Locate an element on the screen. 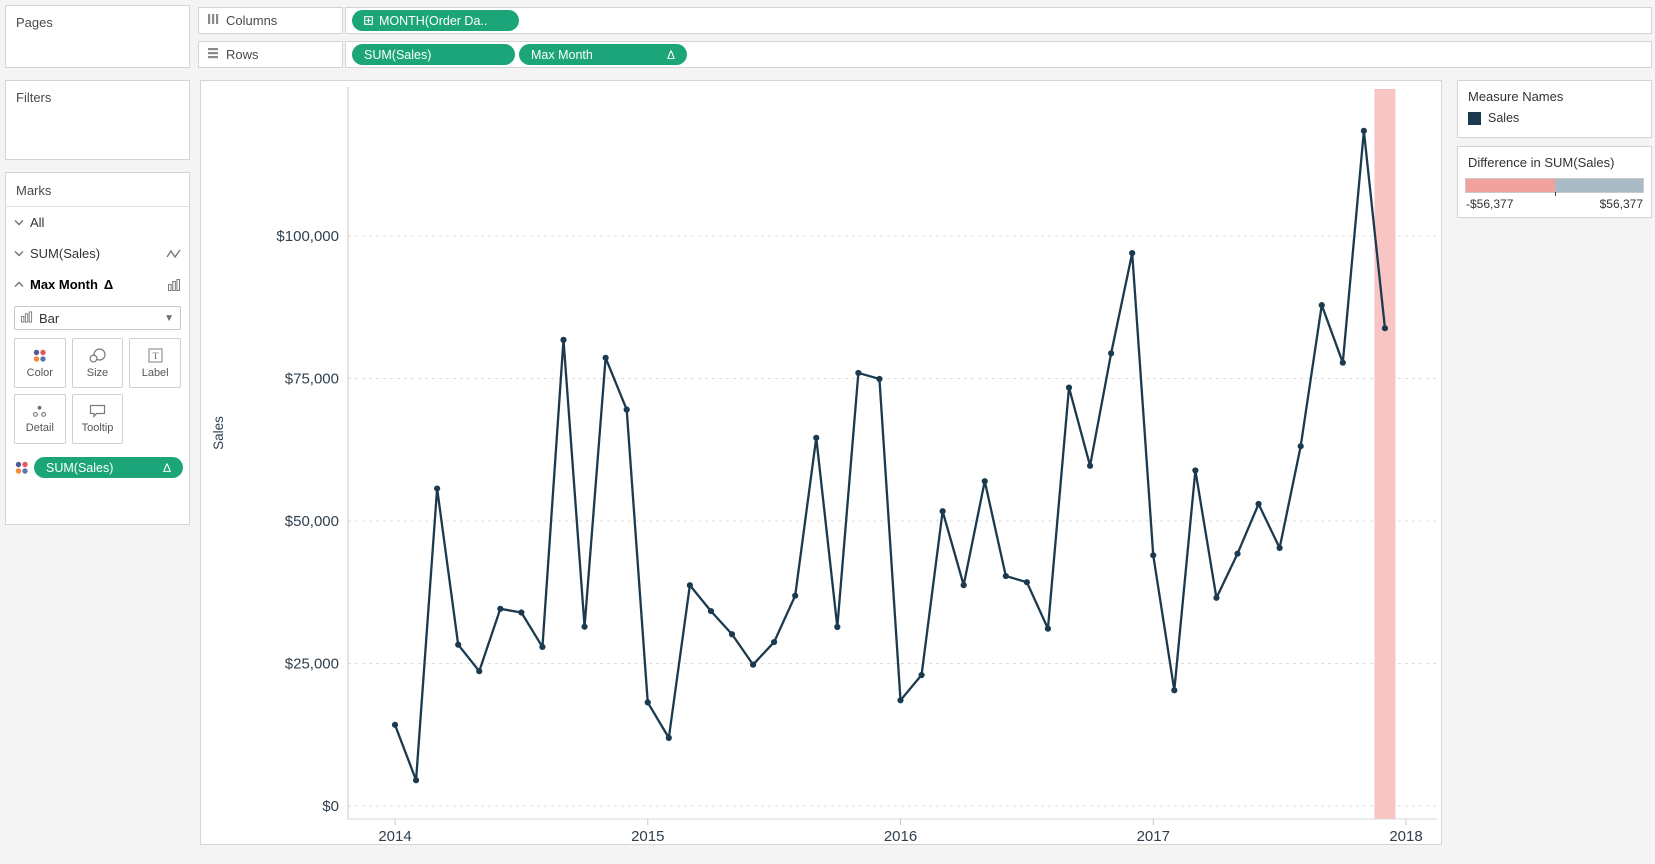  detail-button: Detail is located at coordinates (40, 419).